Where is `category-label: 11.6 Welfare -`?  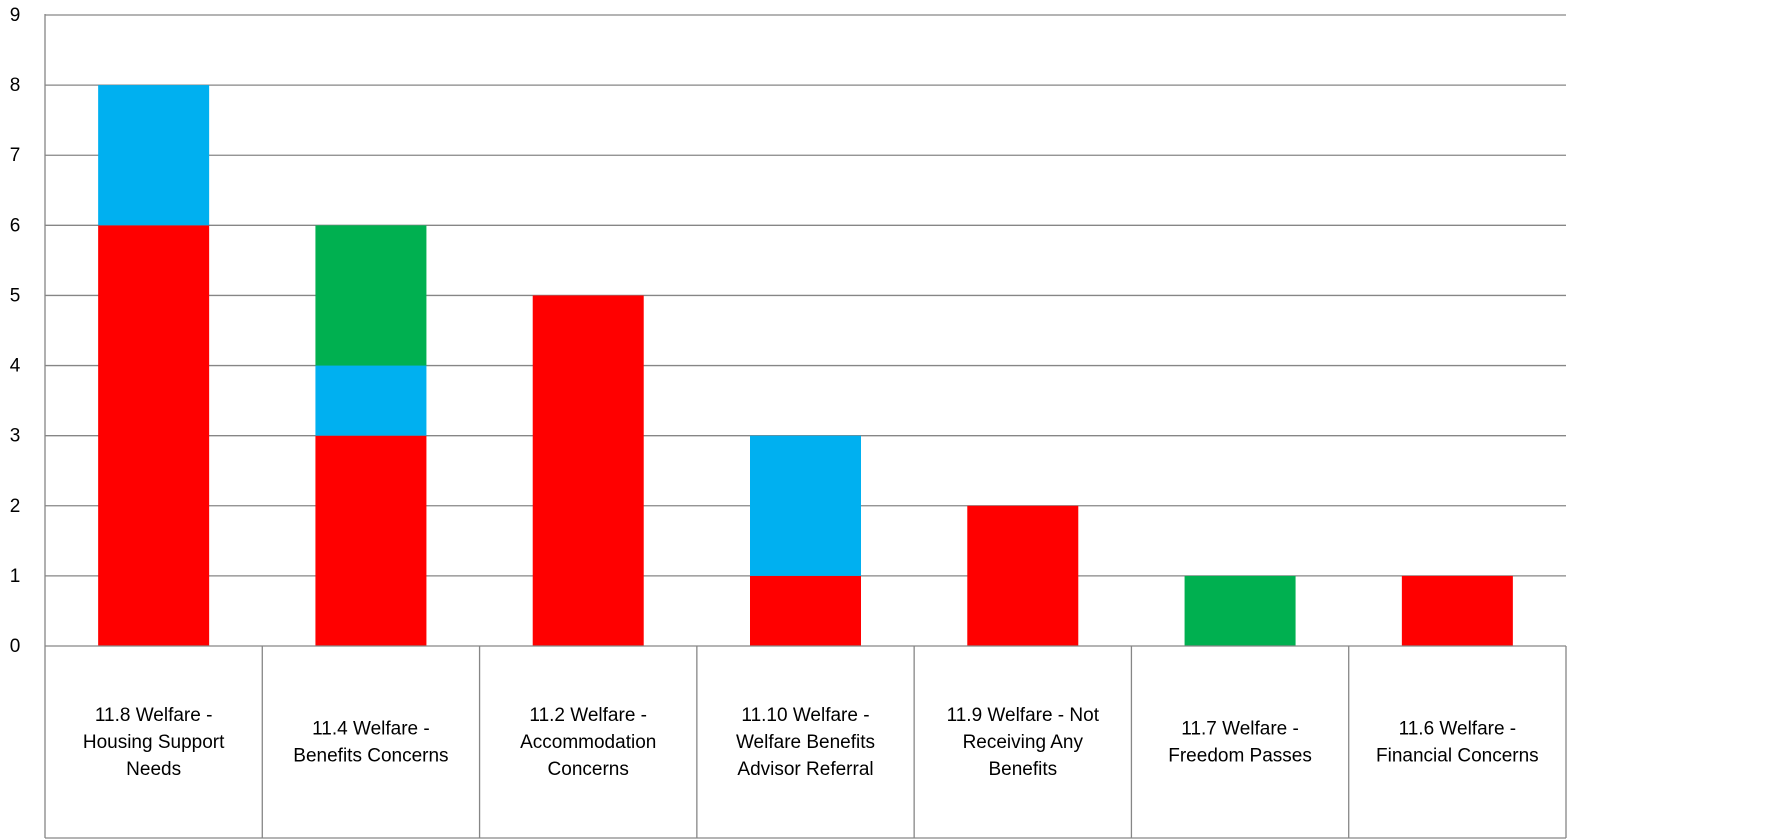
category-label: 11.6 Welfare - is located at coordinates (1458, 729).